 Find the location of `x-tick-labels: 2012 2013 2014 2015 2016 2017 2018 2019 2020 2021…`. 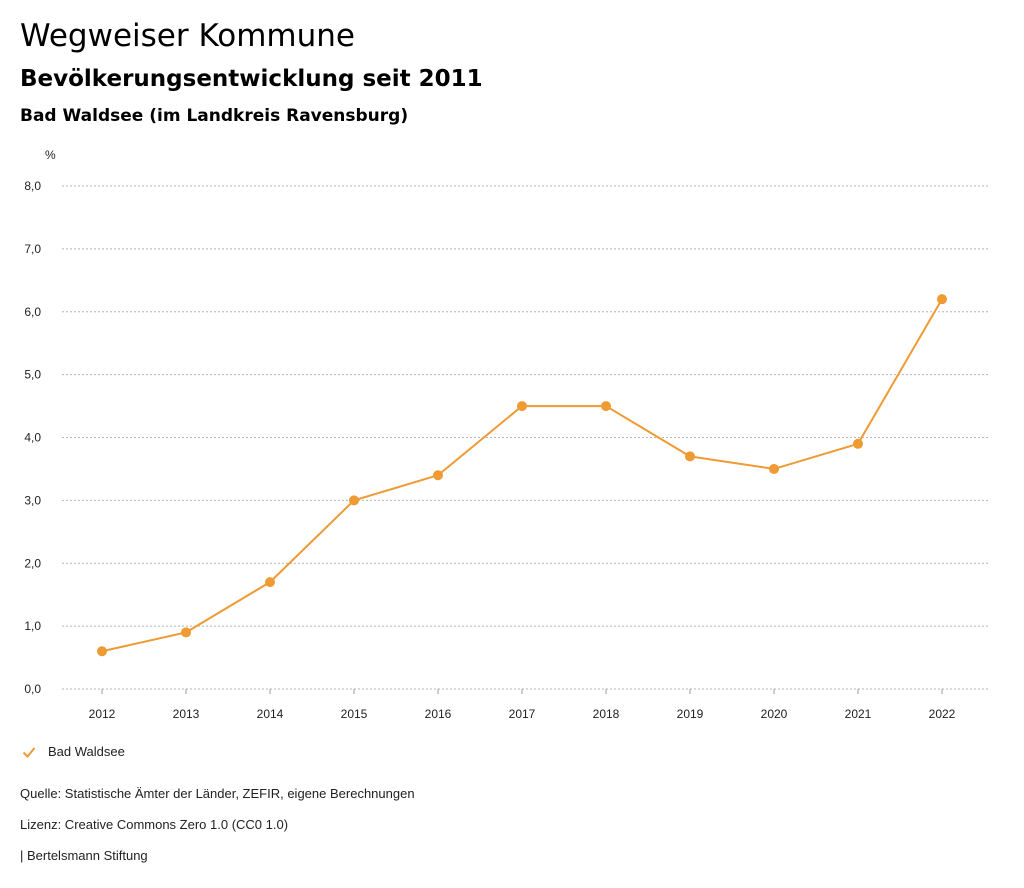

x-tick-labels: 2012 2013 2014 2015 2016 2017 2018 2019 2020 2021… is located at coordinates (522, 705).